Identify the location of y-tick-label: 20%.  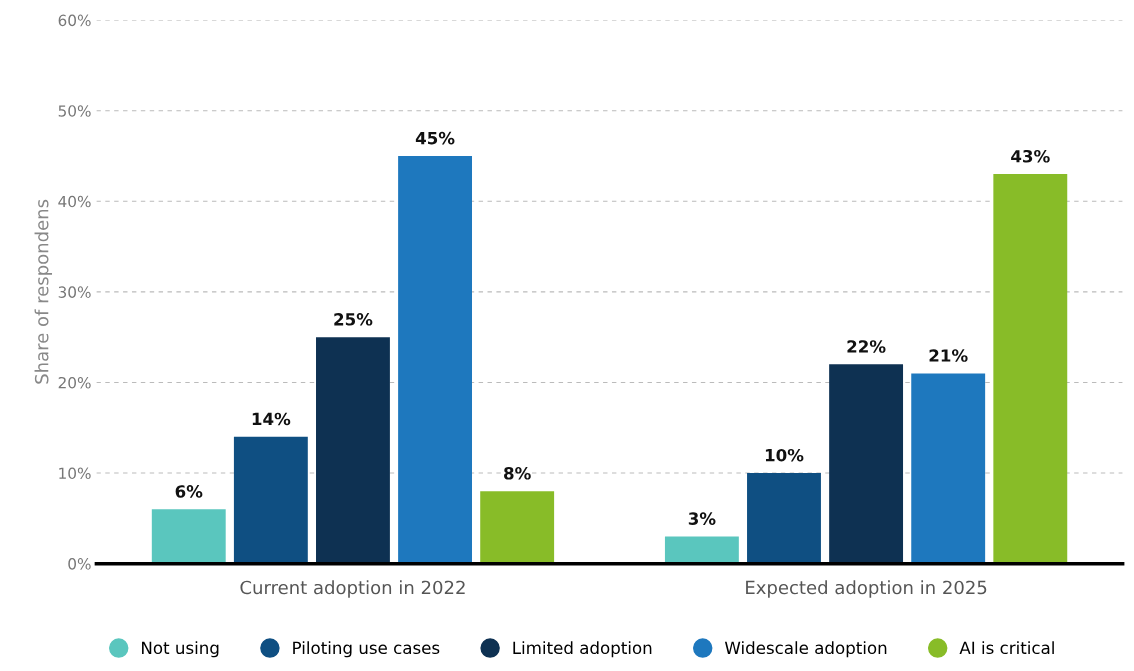
(74, 382).